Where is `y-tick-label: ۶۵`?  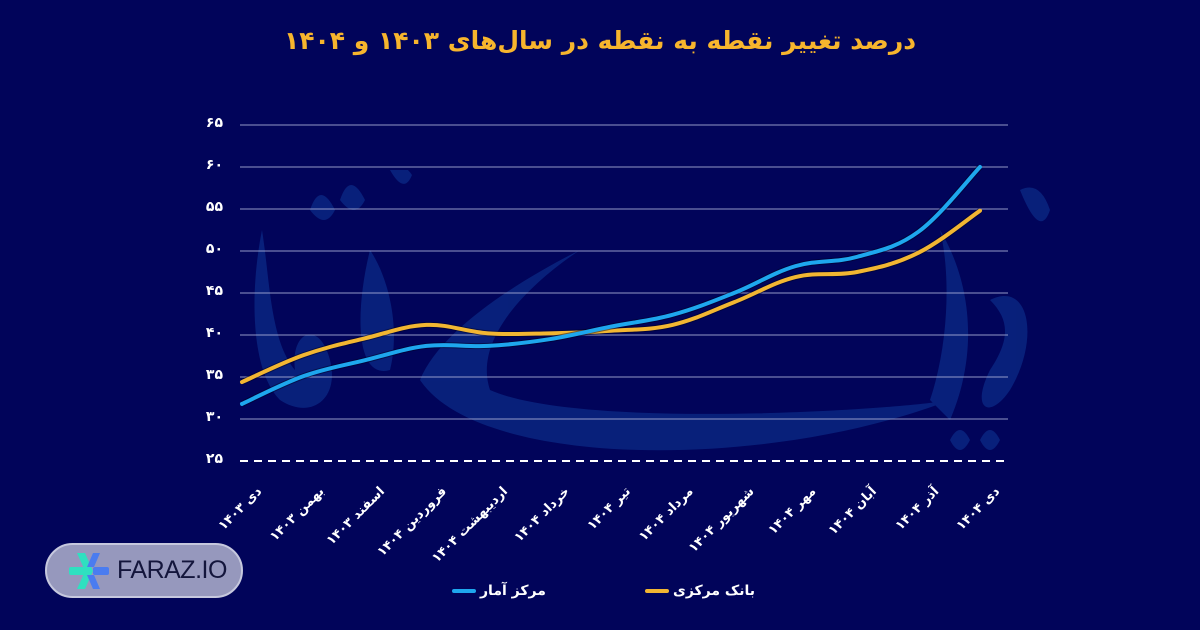
y-tick-label: ۶۵ is located at coordinates (214, 123).